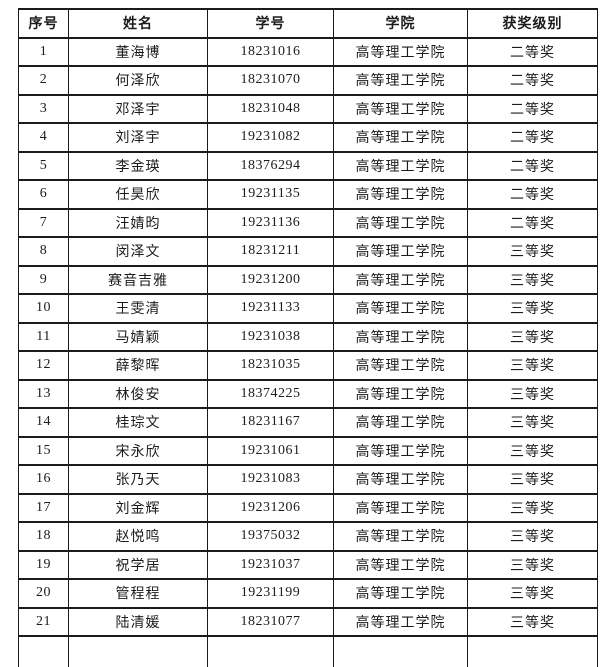 The width and height of the screenshot is (611, 667). I want to click on student-id-cell: 18231211, so click(271, 251).